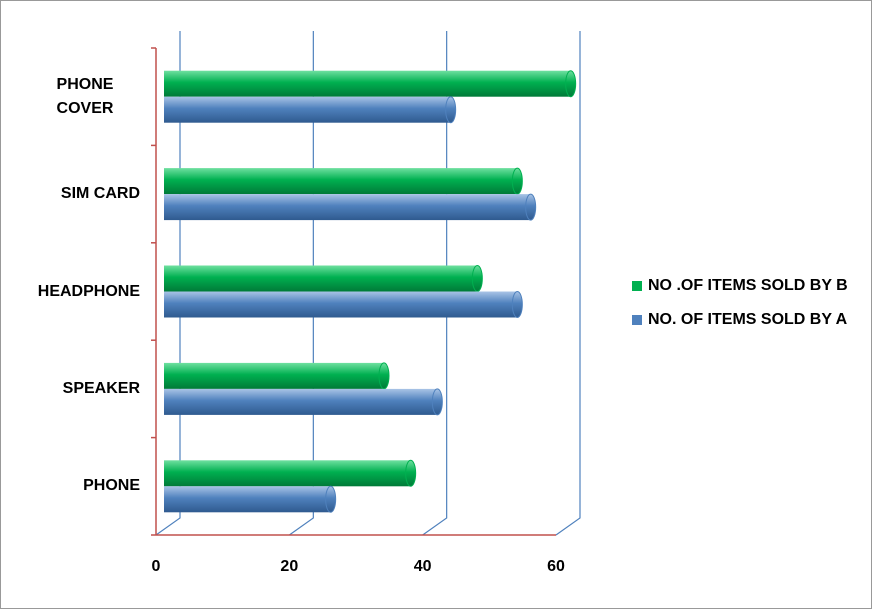 The height and width of the screenshot is (610, 873). Describe the element at coordinates (85, 96) in the screenshot. I see `y-tick-label: PHONE COVER` at that location.